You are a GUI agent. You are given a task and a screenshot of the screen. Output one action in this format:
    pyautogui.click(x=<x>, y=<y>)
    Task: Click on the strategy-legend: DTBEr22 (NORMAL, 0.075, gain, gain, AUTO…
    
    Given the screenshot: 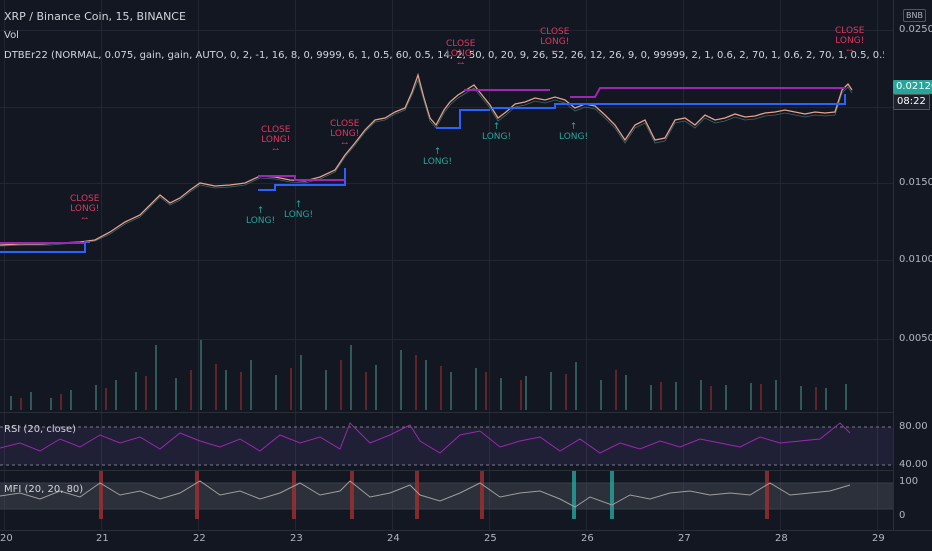 What is the action you would take?
    pyautogui.click(x=444, y=55)
    